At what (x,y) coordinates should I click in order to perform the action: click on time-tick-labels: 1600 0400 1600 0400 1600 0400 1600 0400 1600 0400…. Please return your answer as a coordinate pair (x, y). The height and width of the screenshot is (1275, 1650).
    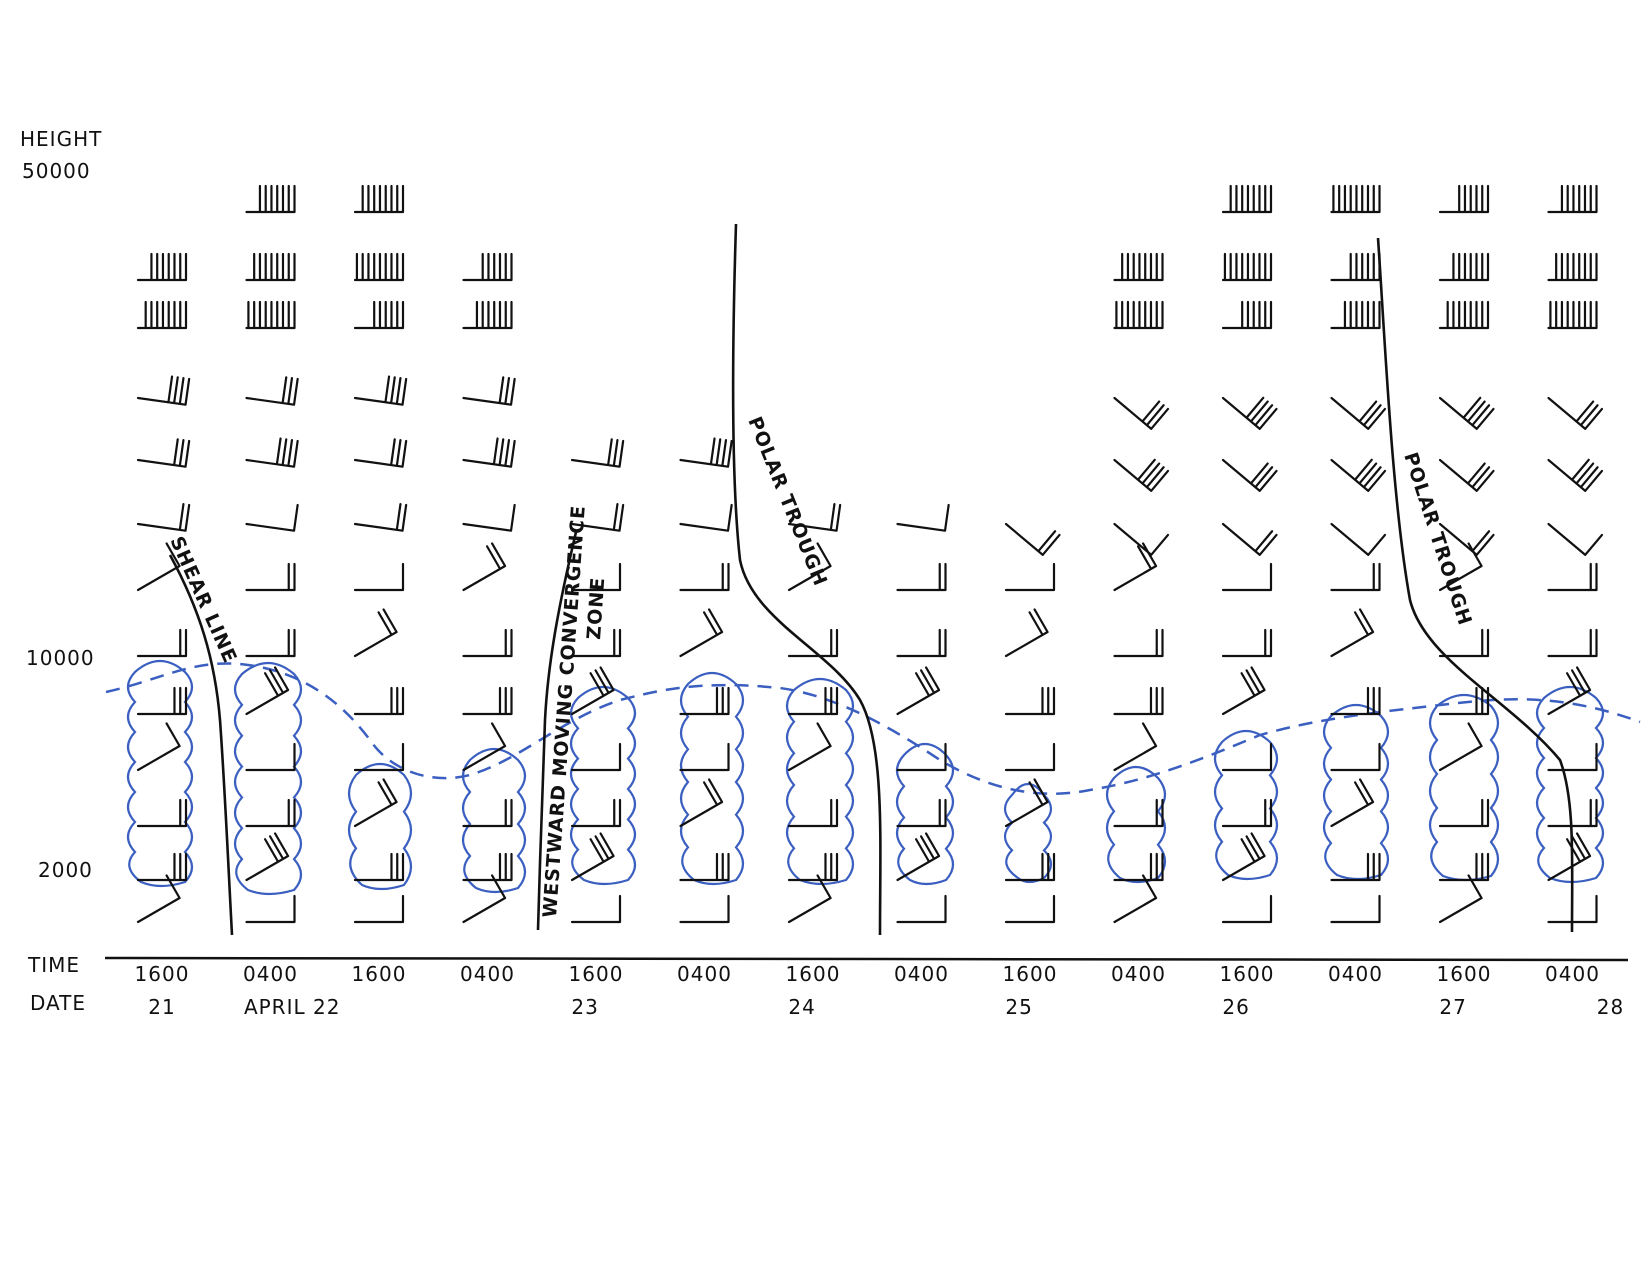
    Looking at the image, I should click on (867, 974).